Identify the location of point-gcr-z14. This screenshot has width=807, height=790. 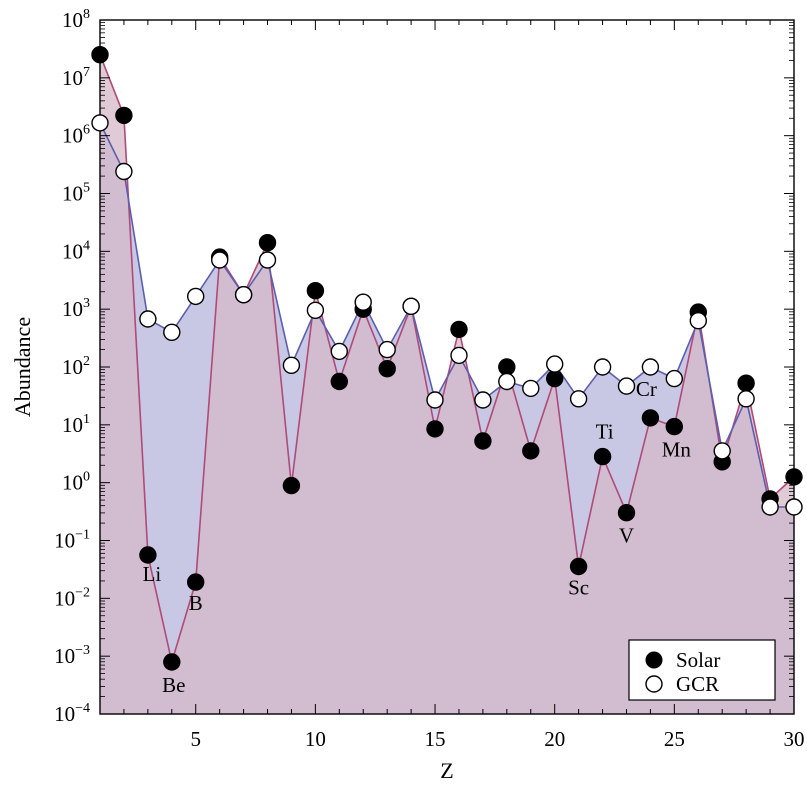
(411, 306).